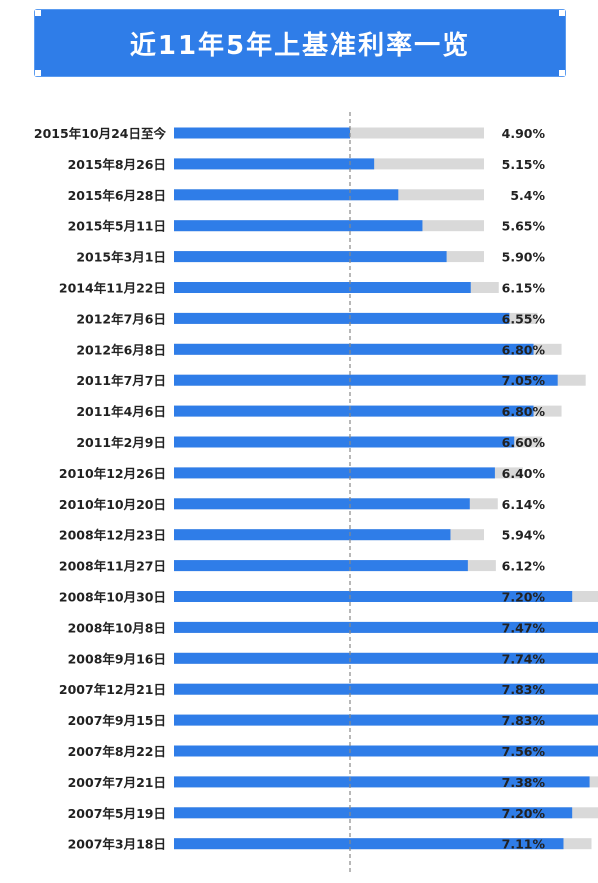 Image resolution: width=598 pixels, height=883 pixels. Describe the element at coordinates (112, 535) in the screenshot. I see `category-label: 2008年12月23日` at that location.